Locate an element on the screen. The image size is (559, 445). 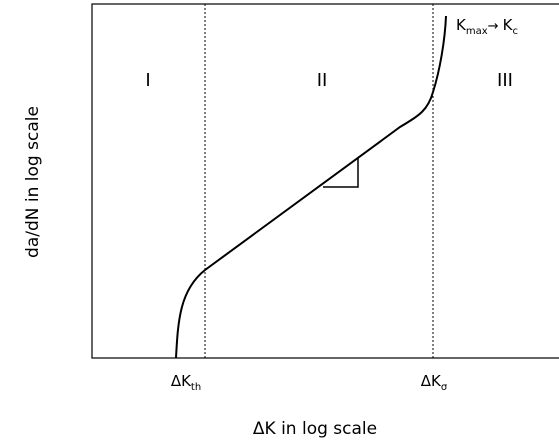
sigma-marker-subscript: σ is located at coordinates (444, 387).